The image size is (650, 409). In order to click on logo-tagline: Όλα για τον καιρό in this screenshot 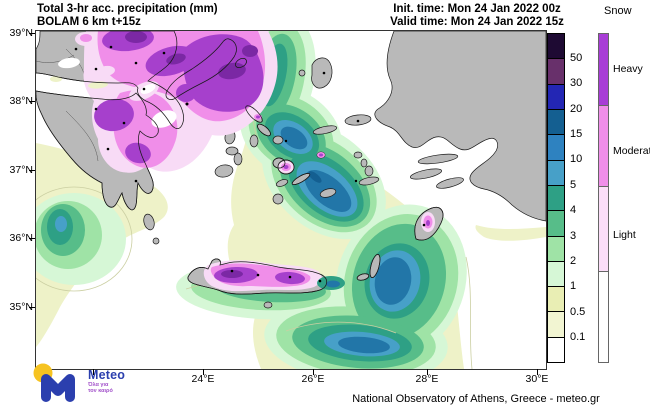, I will do `click(100, 388)`.